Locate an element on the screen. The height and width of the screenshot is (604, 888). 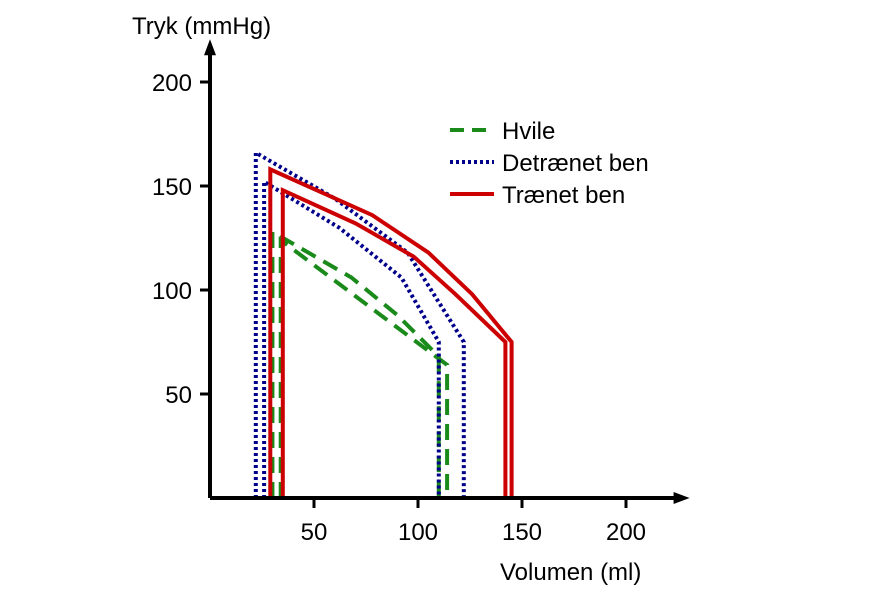
x-tick-label-100: 100 is located at coordinates (418, 532).